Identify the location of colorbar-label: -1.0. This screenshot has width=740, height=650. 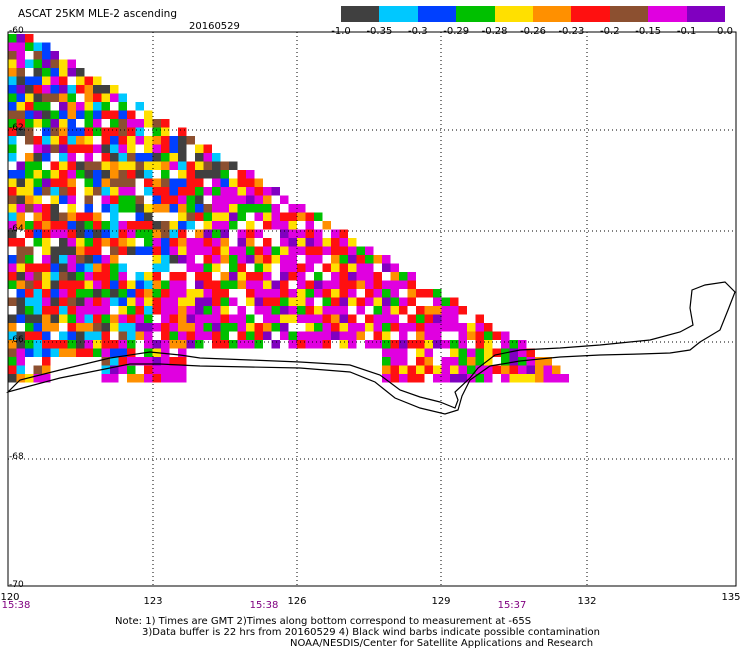
(341, 31).